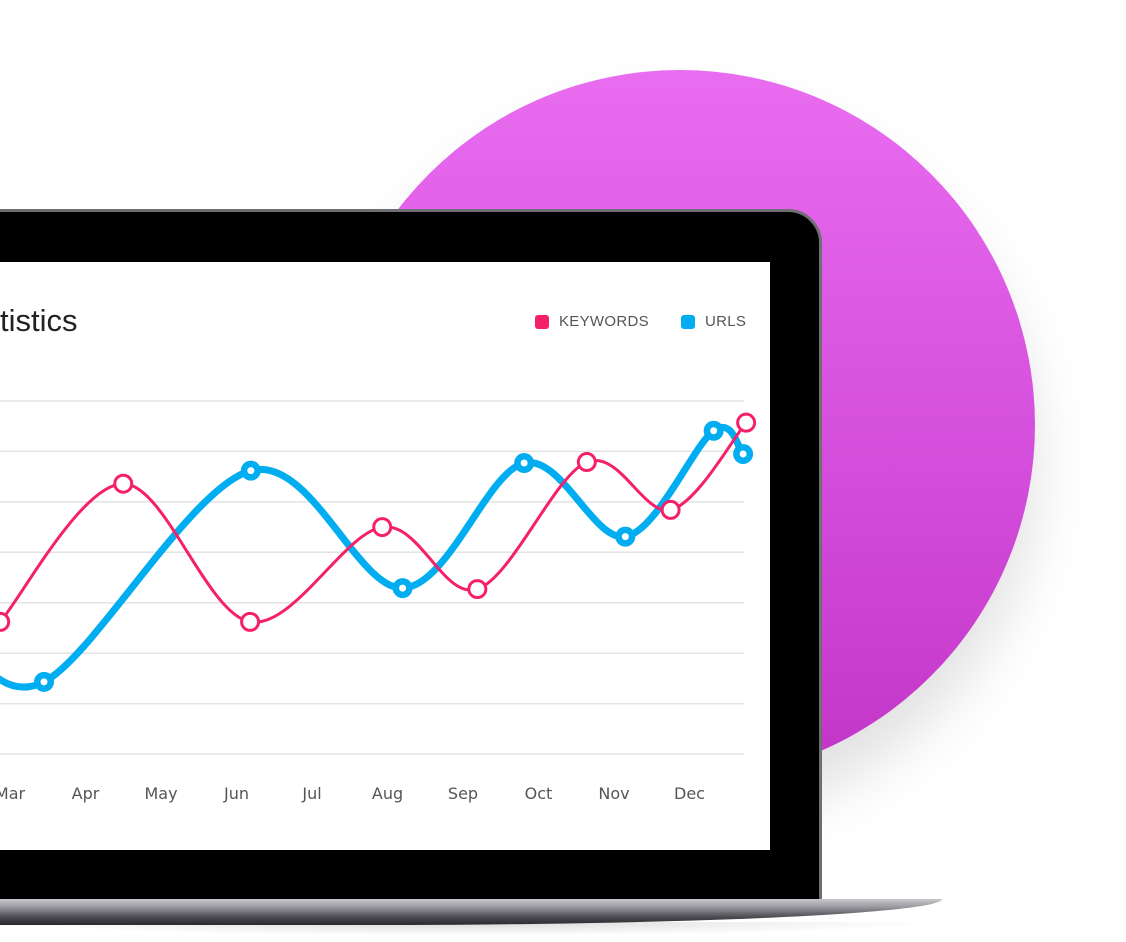 The width and height of the screenshot is (1126, 942). Describe the element at coordinates (604, 321) in the screenshot. I see `legend-label: KEYWORDS` at that location.